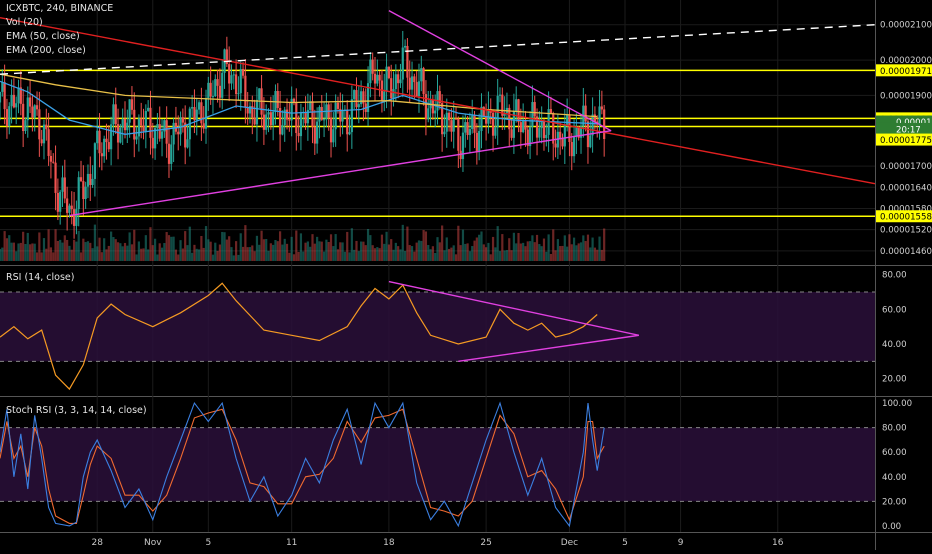 The image size is (932, 554). I want to click on price-tick-label: 0.00002000, so click(906, 61).